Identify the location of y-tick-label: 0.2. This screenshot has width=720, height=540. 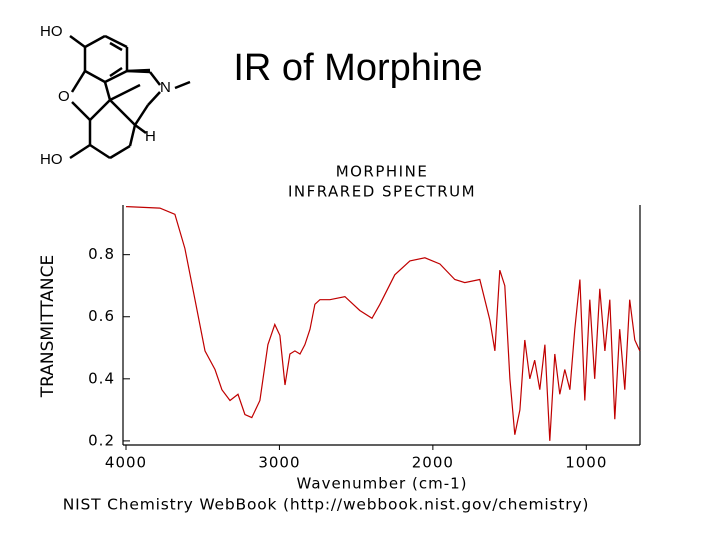
(101, 440).